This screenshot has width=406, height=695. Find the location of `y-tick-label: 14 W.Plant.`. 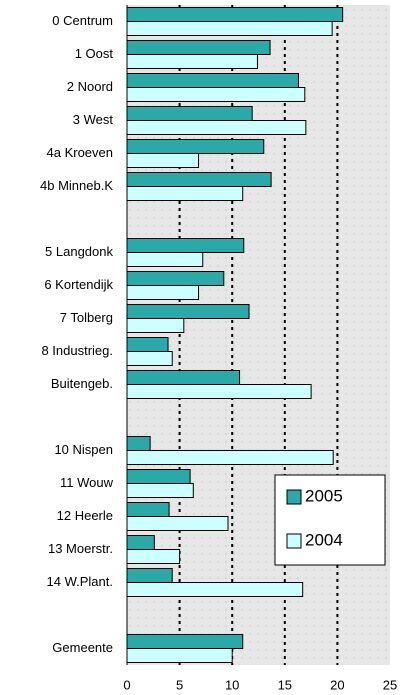

y-tick-label: 14 W.Plant. is located at coordinates (80, 581).